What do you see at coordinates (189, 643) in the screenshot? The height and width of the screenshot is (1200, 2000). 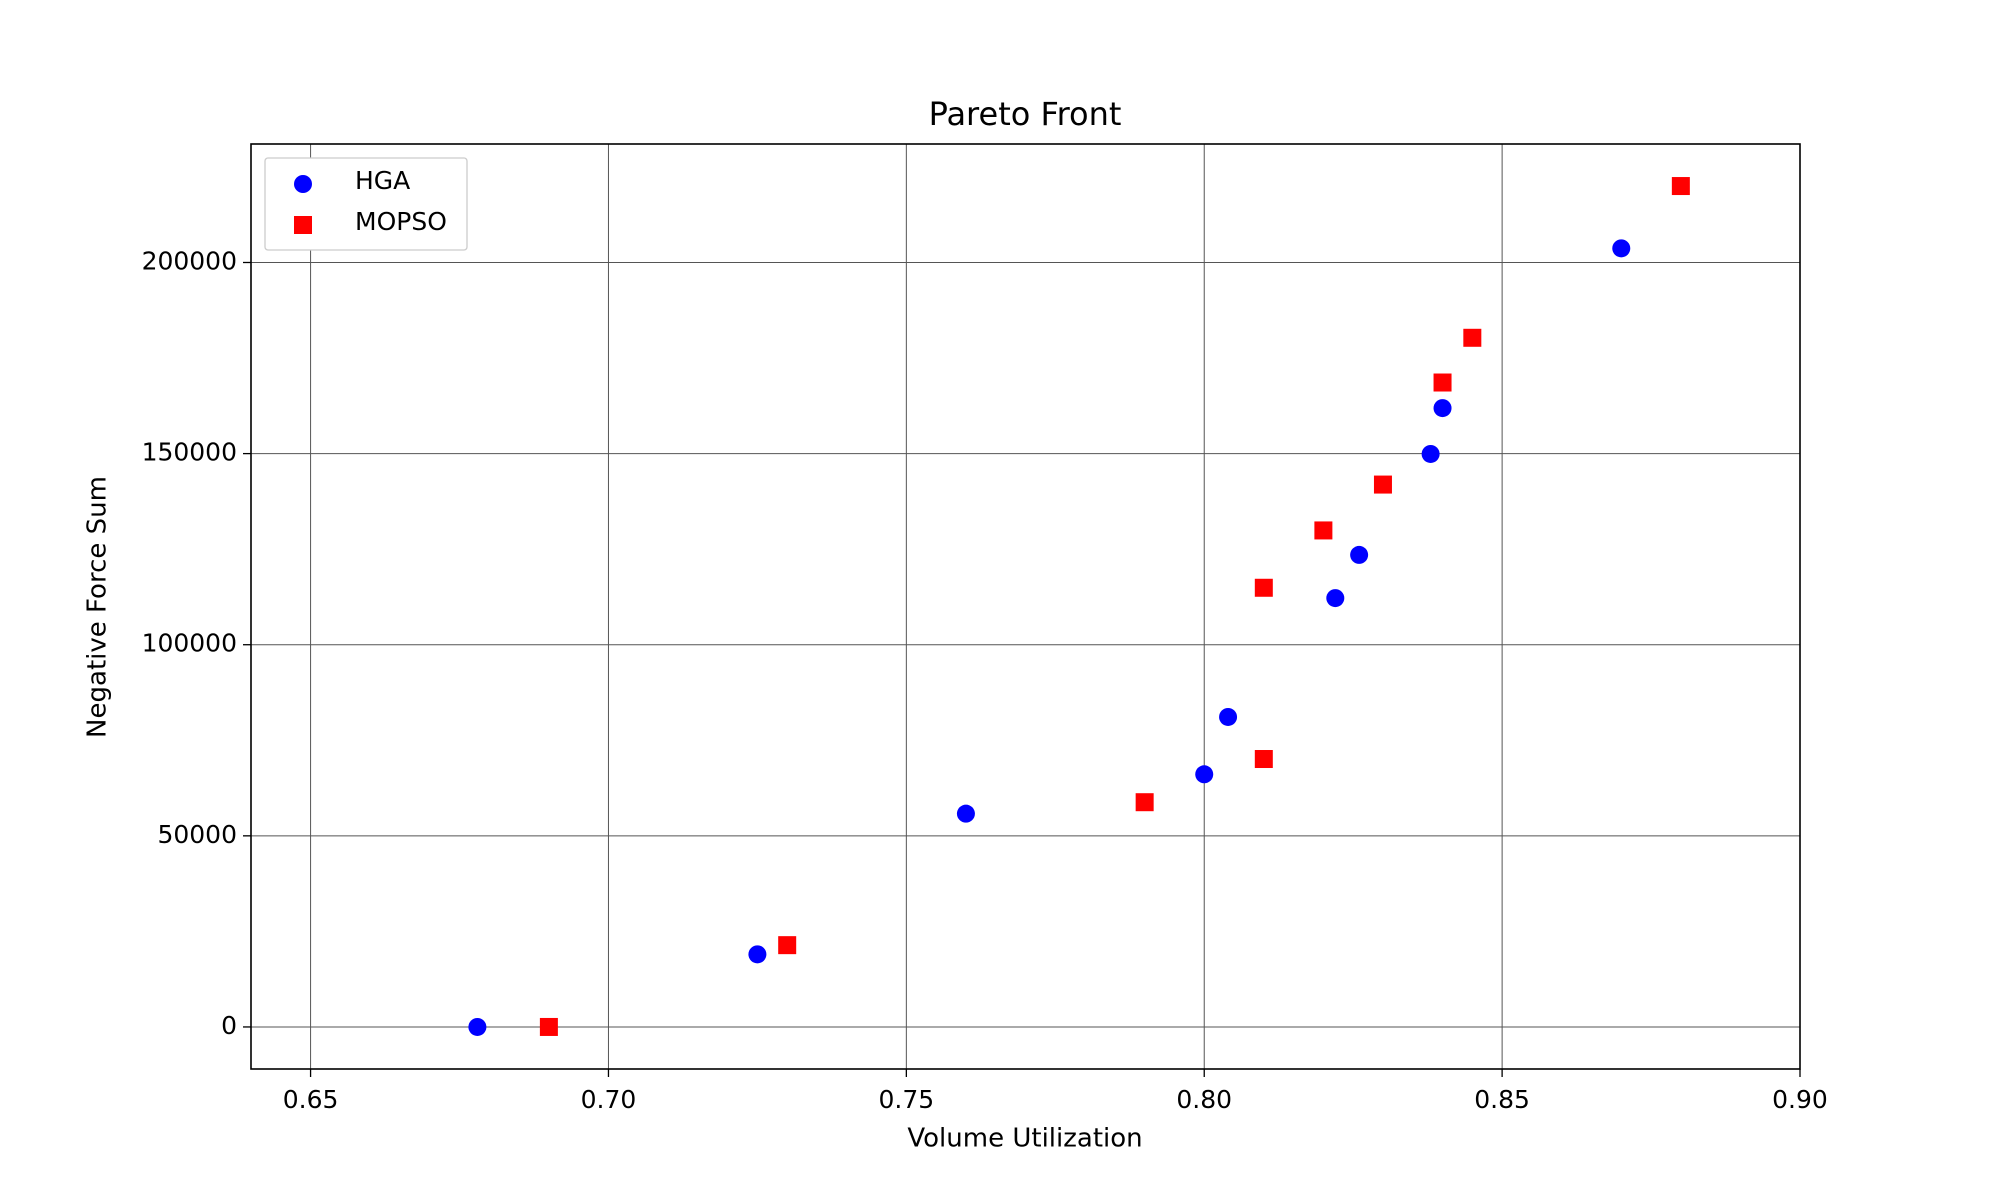 I see `y-tick-label: 100000` at bounding box center [189, 643].